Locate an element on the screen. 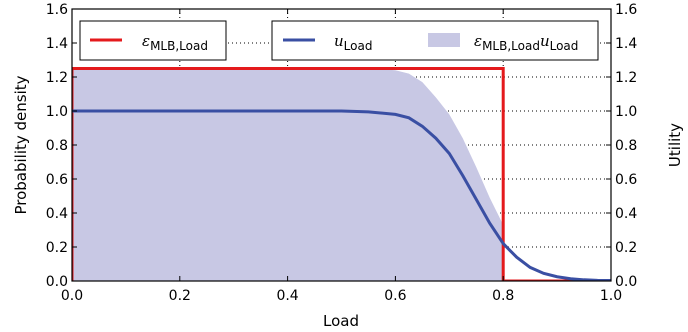 Image resolution: width=688 pixels, height=332 pixels. x-tick-label: 0.6 is located at coordinates (395, 296).